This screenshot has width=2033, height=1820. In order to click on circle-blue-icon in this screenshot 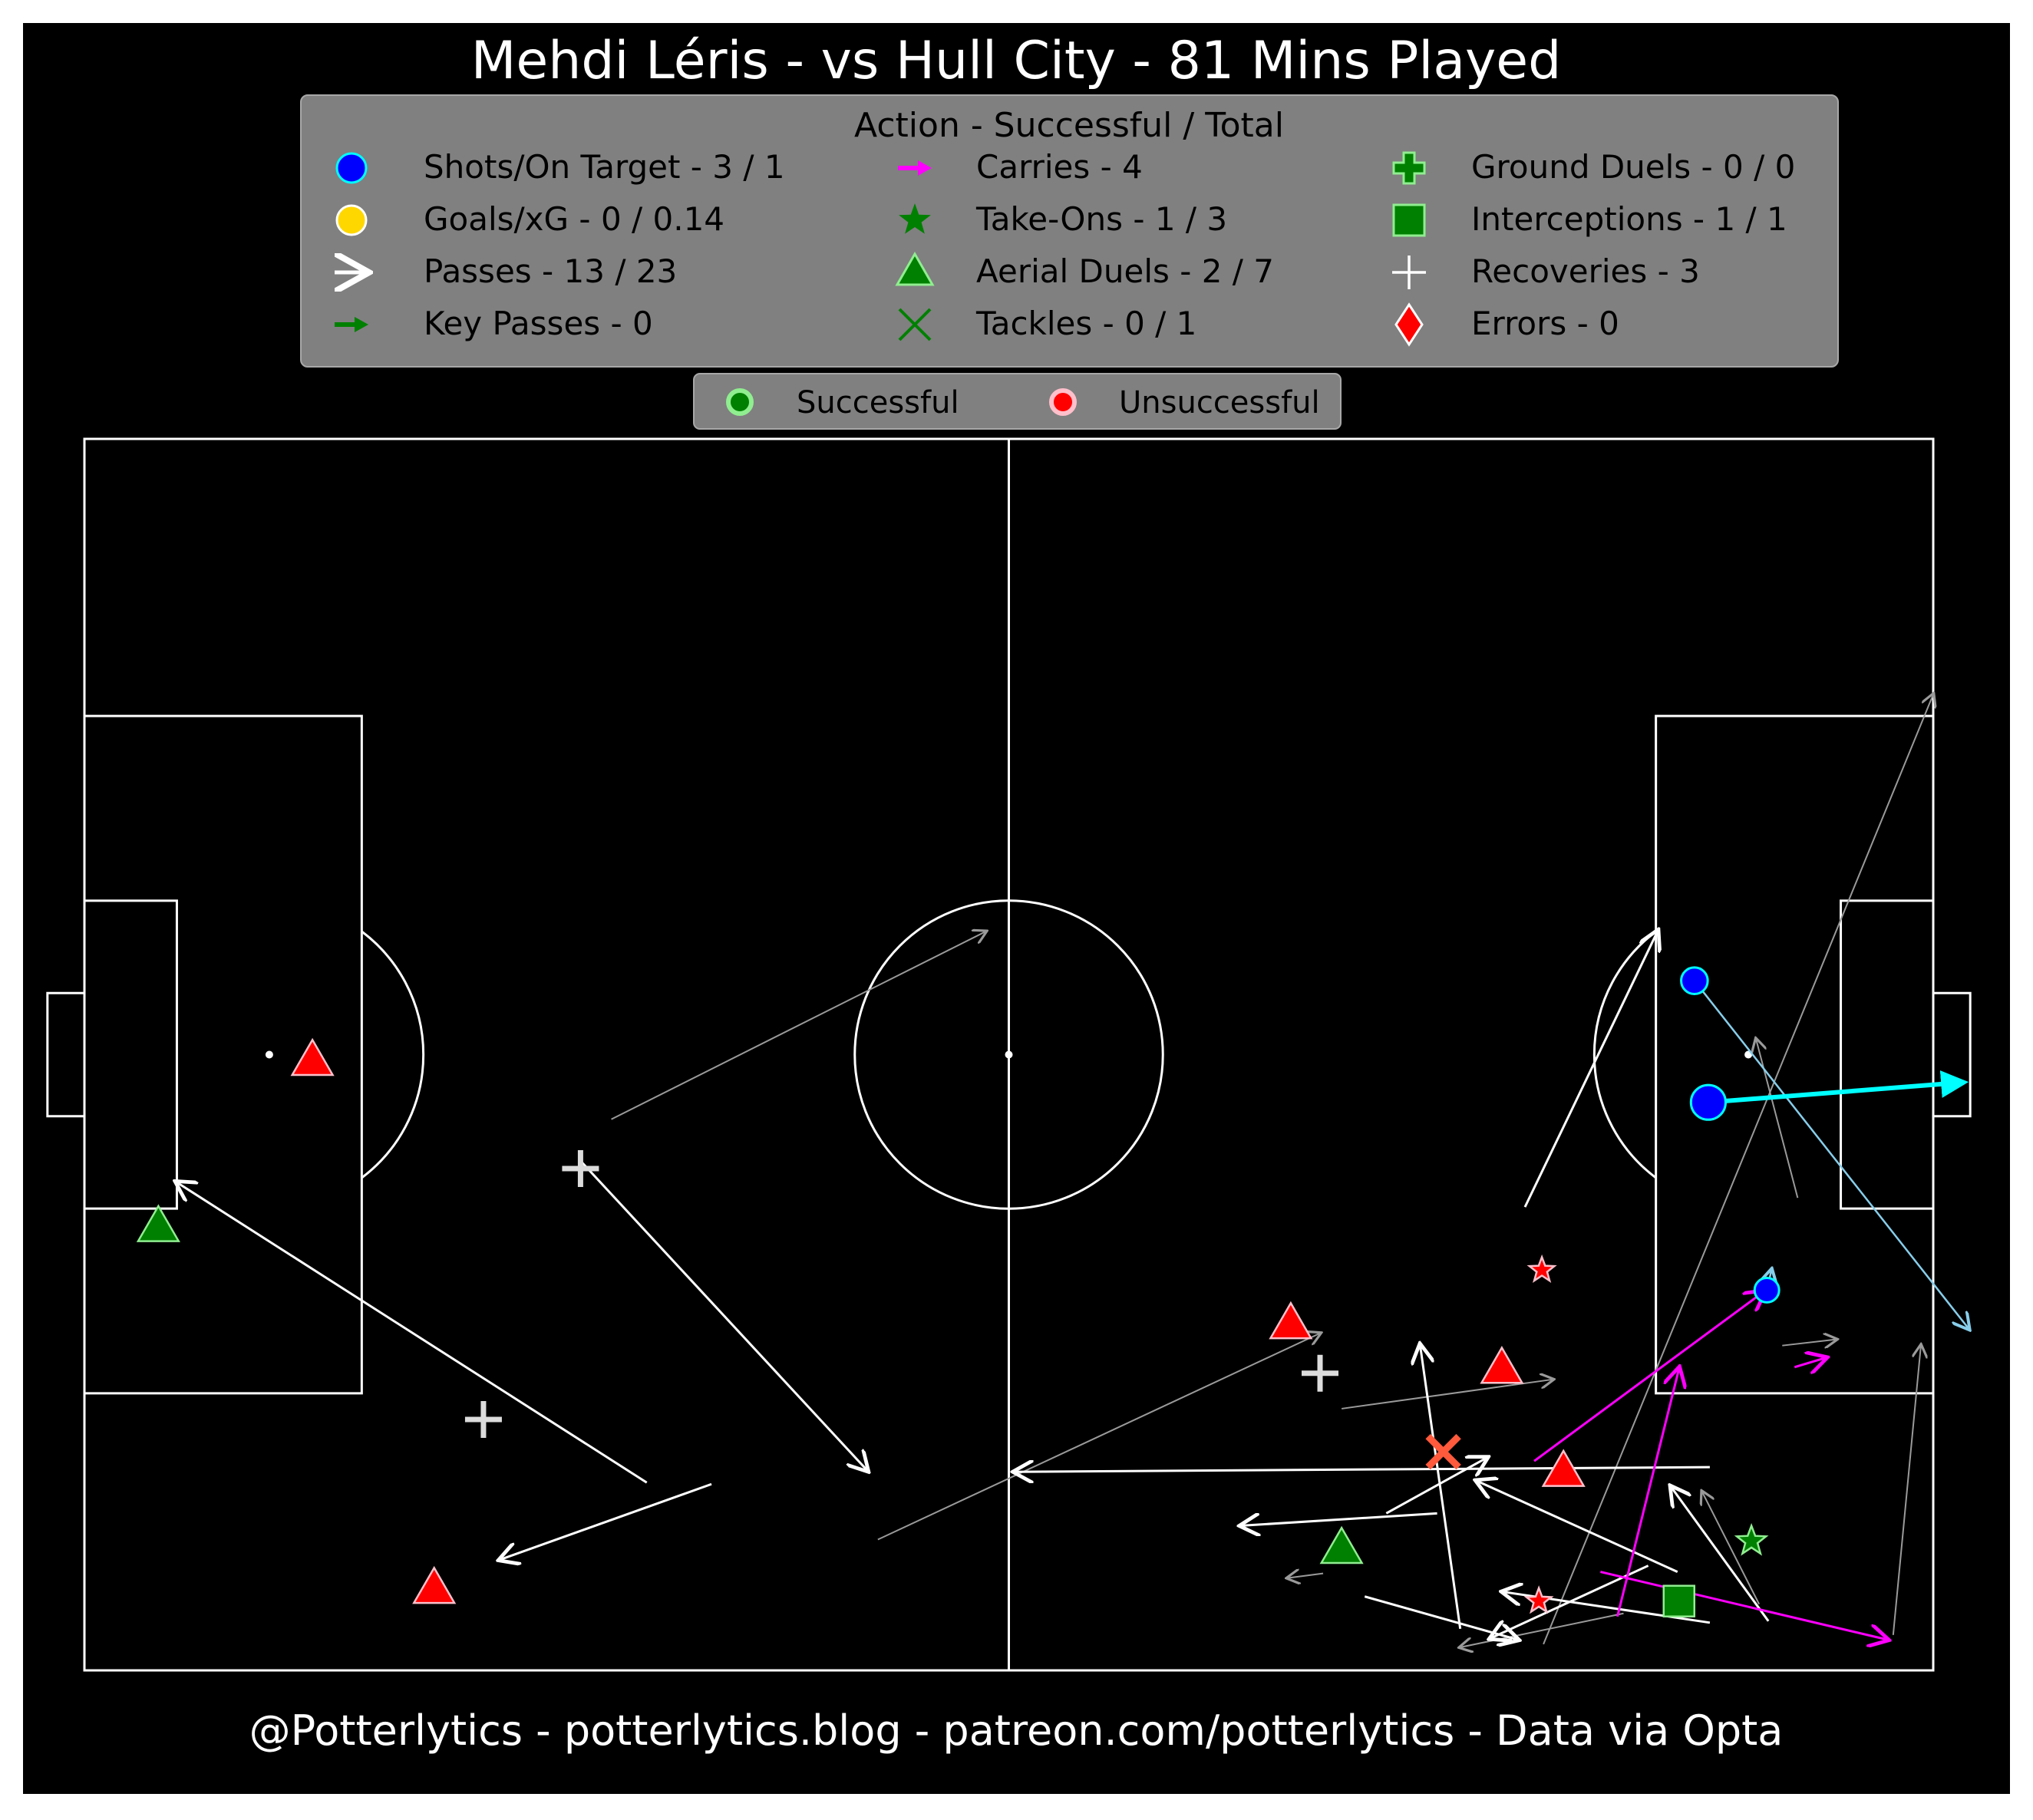, I will do `click(351, 168)`.